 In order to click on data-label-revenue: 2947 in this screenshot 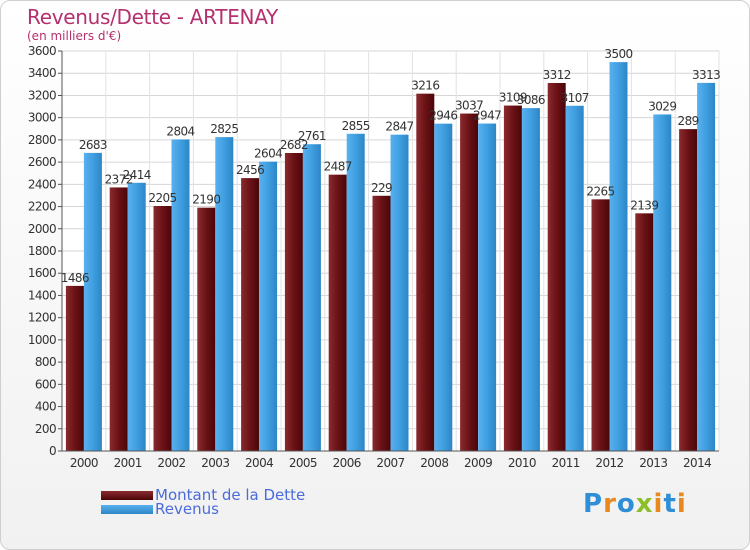, I will do `click(487, 116)`.